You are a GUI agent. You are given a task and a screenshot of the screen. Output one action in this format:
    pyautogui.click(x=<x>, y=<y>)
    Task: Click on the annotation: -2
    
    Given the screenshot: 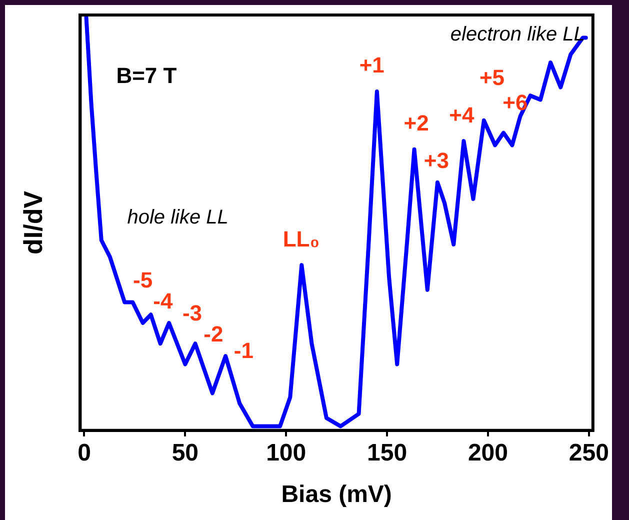 What is the action you would take?
    pyautogui.click(x=214, y=333)
    